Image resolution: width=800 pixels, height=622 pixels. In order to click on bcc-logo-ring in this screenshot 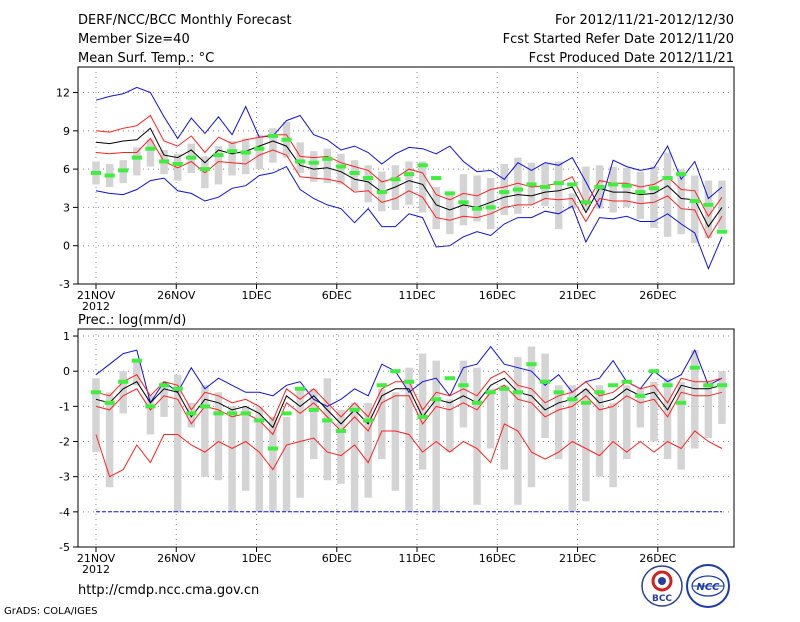, I will do `click(662, 586)`.